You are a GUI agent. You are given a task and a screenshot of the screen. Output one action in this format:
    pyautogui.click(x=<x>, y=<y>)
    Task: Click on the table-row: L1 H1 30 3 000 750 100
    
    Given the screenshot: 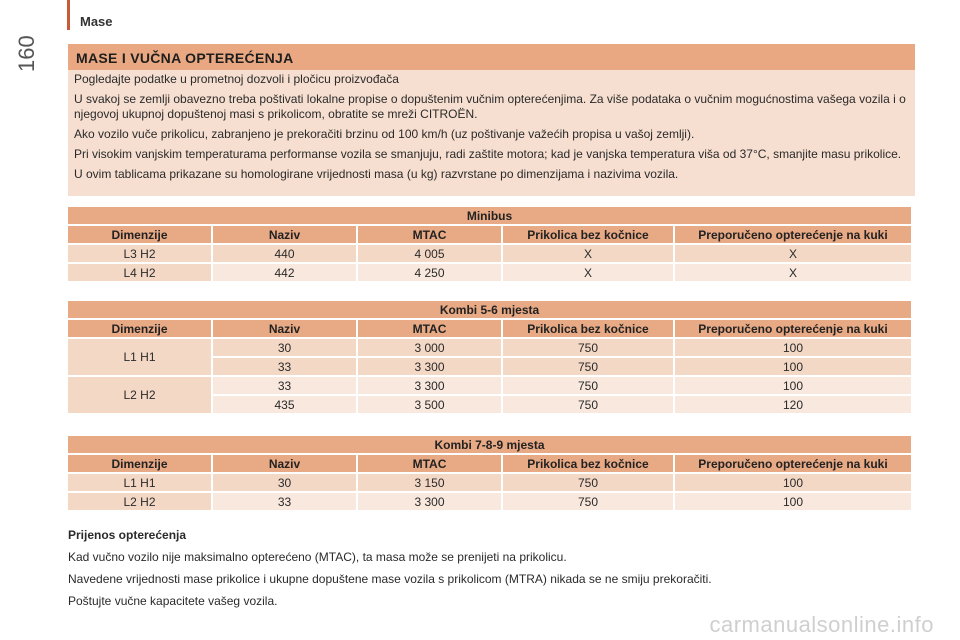 What is the action you would take?
    pyautogui.click(x=489, y=357)
    